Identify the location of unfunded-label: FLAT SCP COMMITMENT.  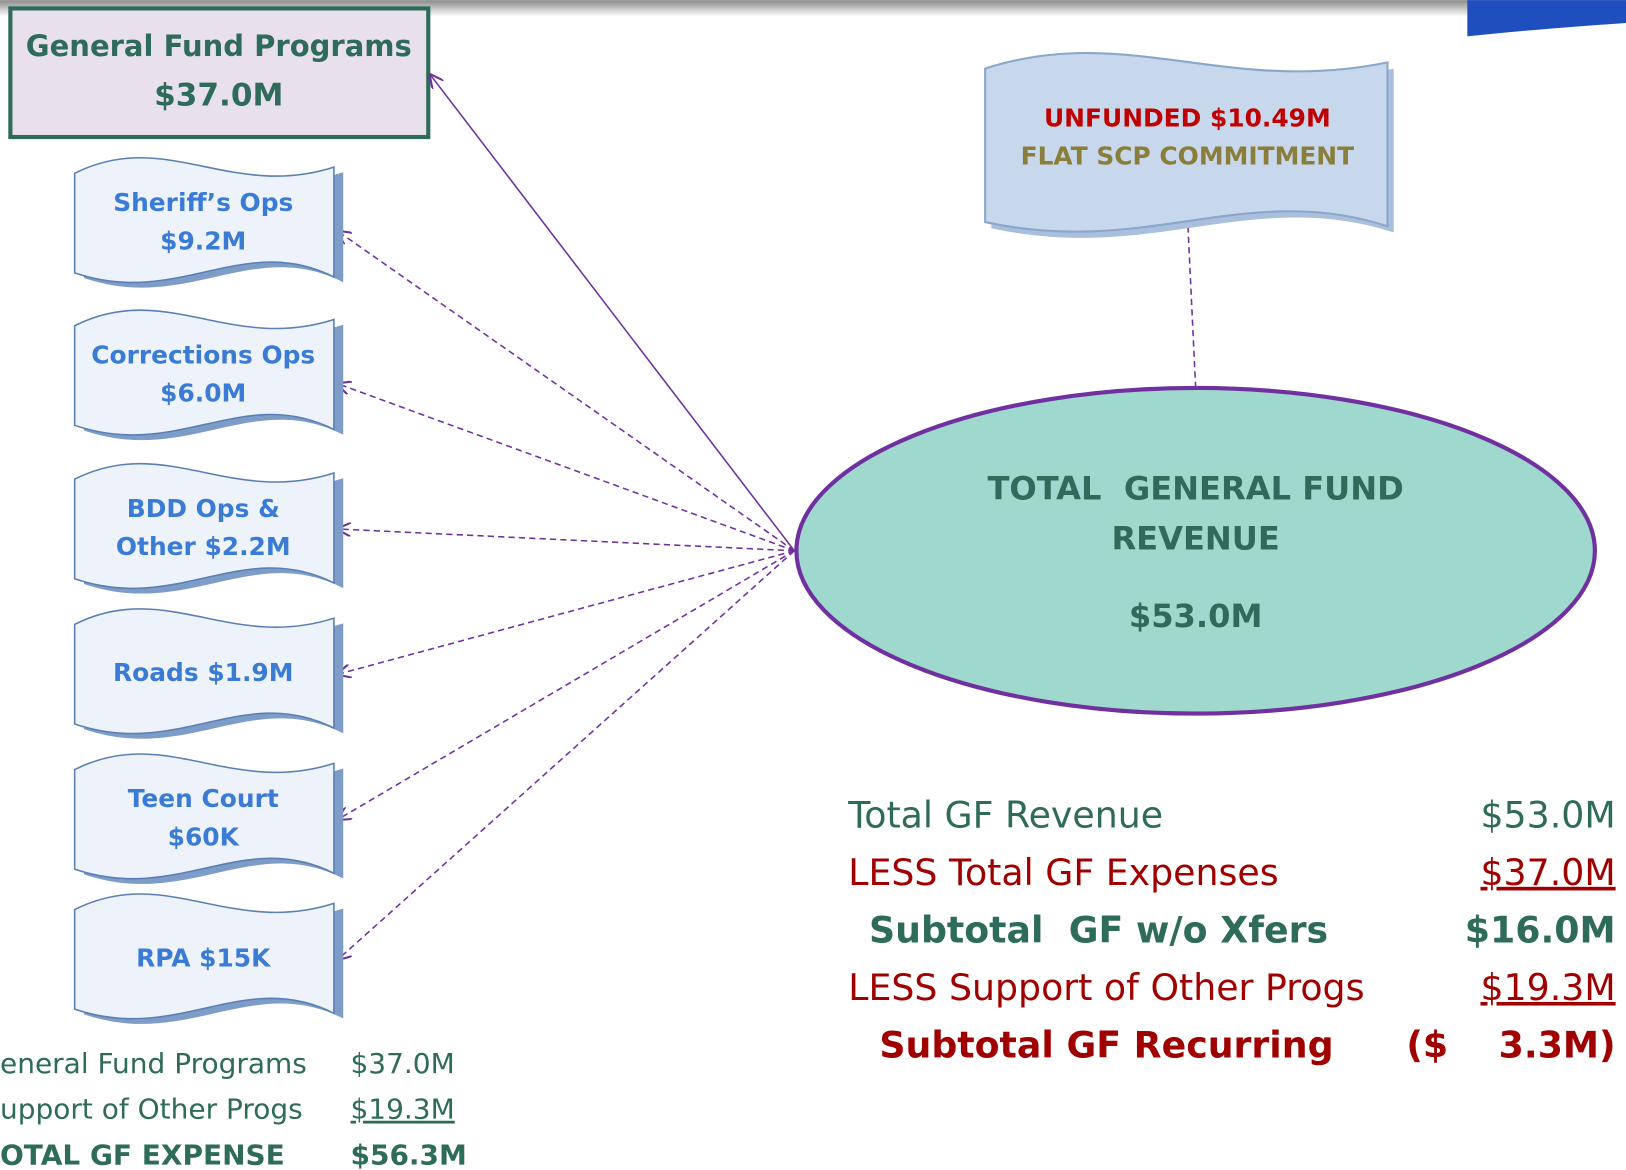
(1188, 156).